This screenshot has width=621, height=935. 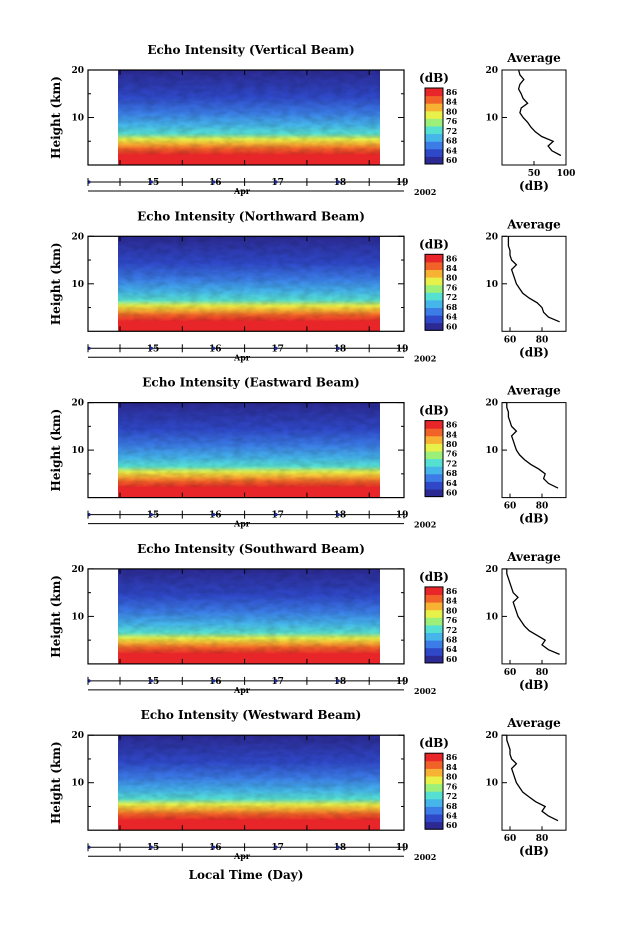 What do you see at coordinates (510, 340) in the screenshot?
I see `avg-x-tick-label: 60` at bounding box center [510, 340].